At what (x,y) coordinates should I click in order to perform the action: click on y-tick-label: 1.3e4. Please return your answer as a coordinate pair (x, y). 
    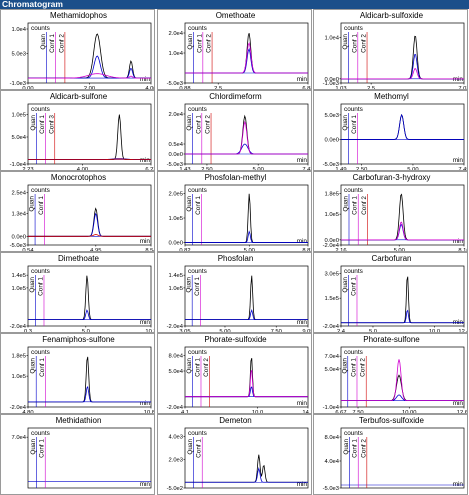
    Looking at the image, I should click on (18, 215).